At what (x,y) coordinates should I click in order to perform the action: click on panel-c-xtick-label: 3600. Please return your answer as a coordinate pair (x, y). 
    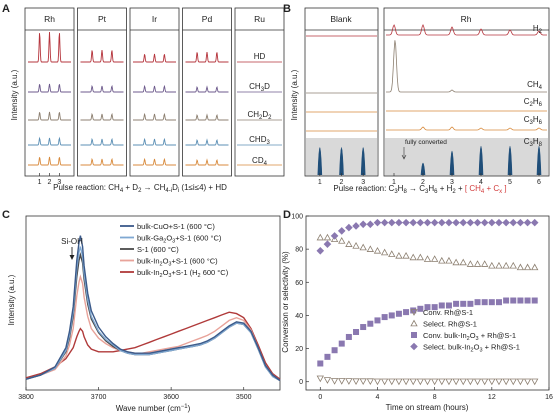
    Looking at the image, I should click on (171, 397).